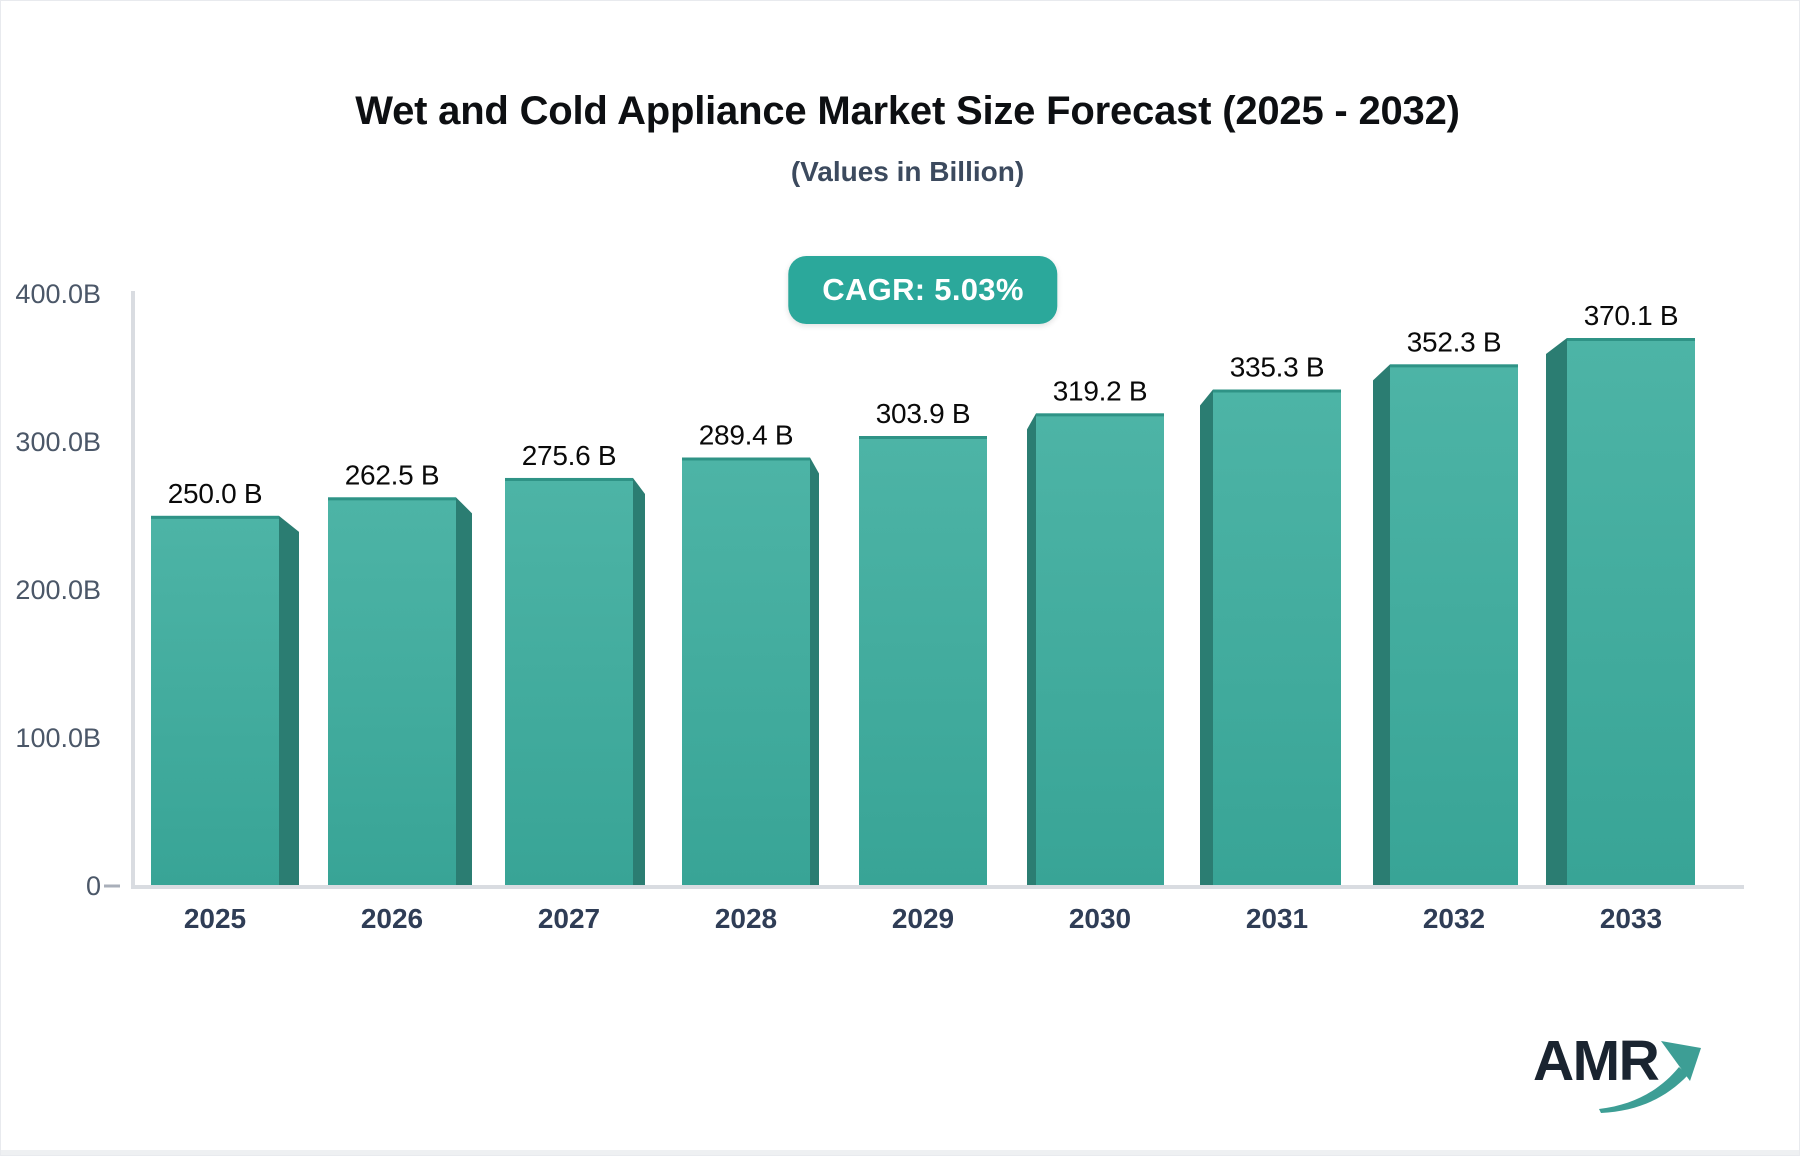  Describe the element at coordinates (215, 918) in the screenshot. I see `year-label-2025: 2025` at that location.